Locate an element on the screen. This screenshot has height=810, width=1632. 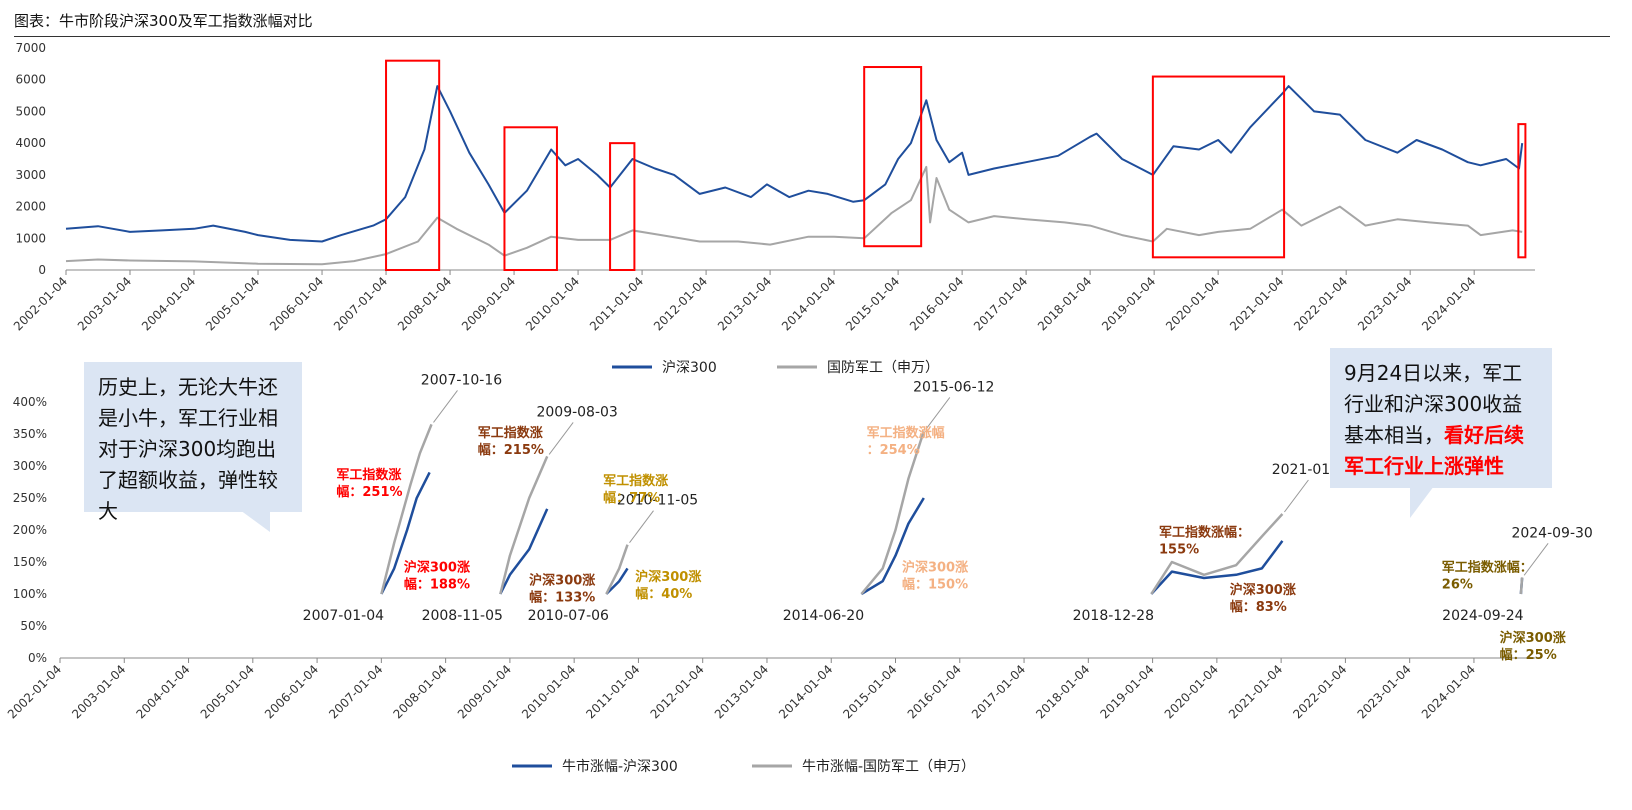
y-tick-label: 350% is located at coordinates (30, 434).